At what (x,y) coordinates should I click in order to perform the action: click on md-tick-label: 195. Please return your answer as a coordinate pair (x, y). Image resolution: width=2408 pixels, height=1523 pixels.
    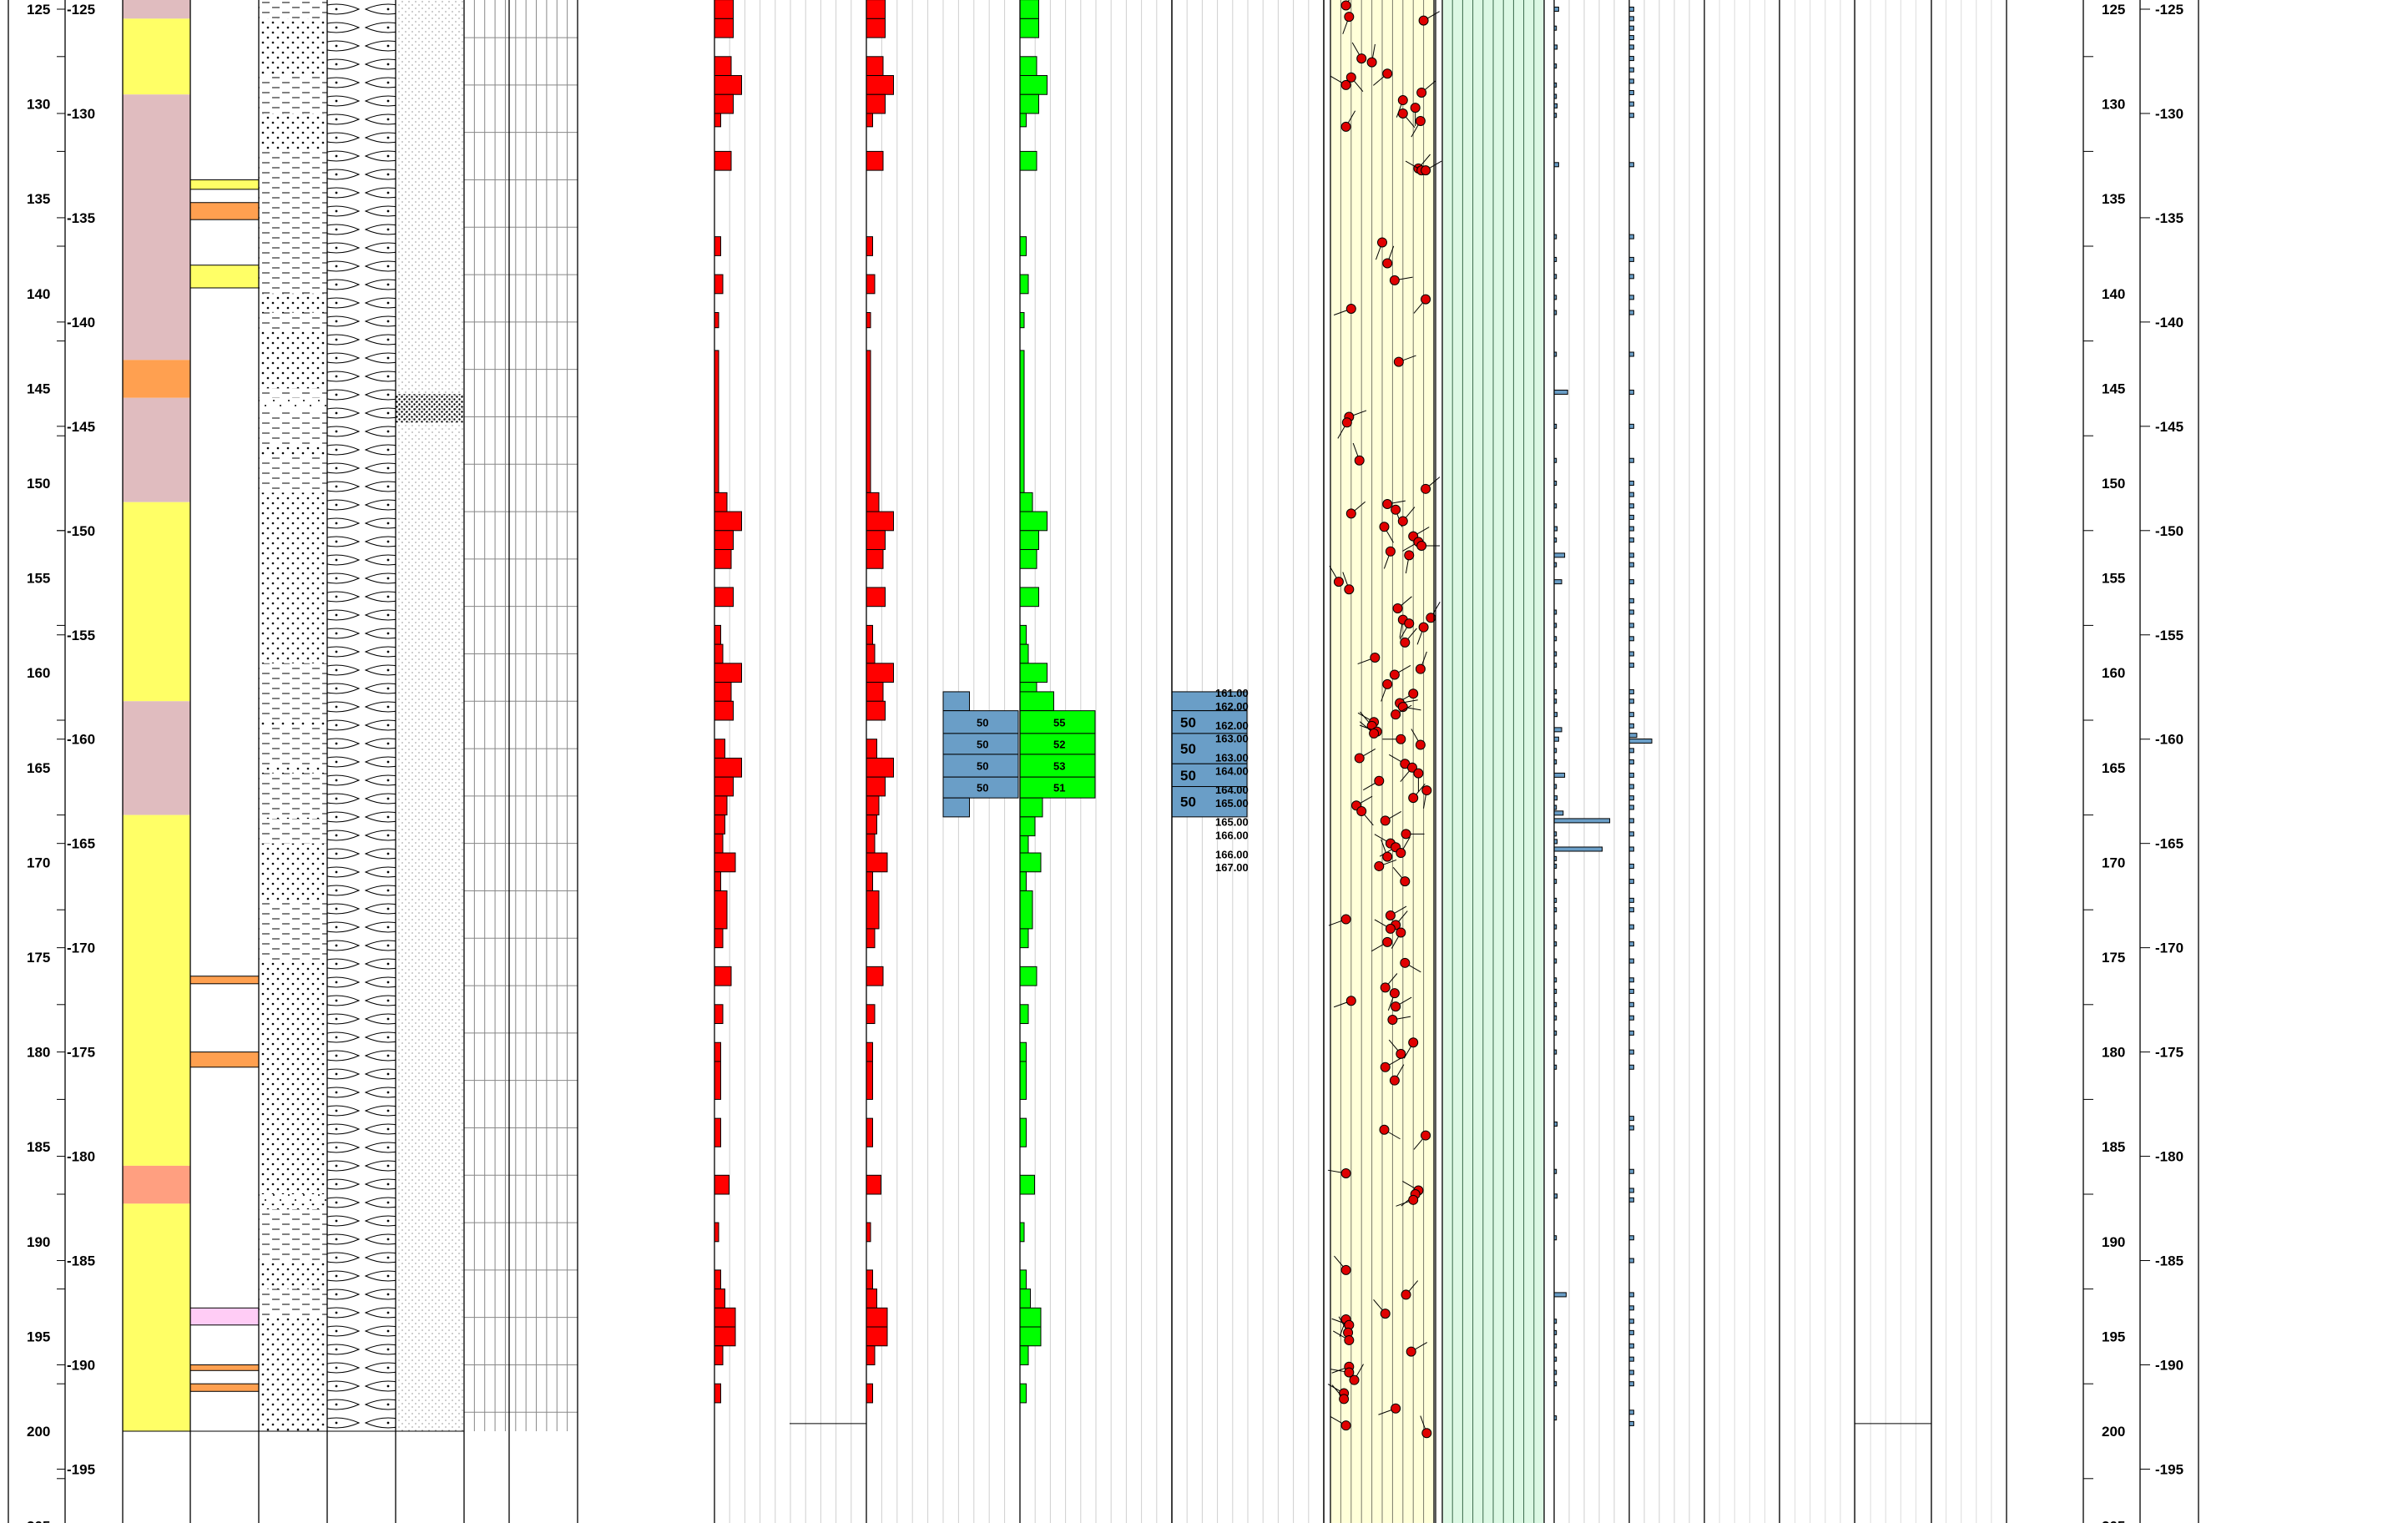
    Looking at the image, I should click on (38, 1336).